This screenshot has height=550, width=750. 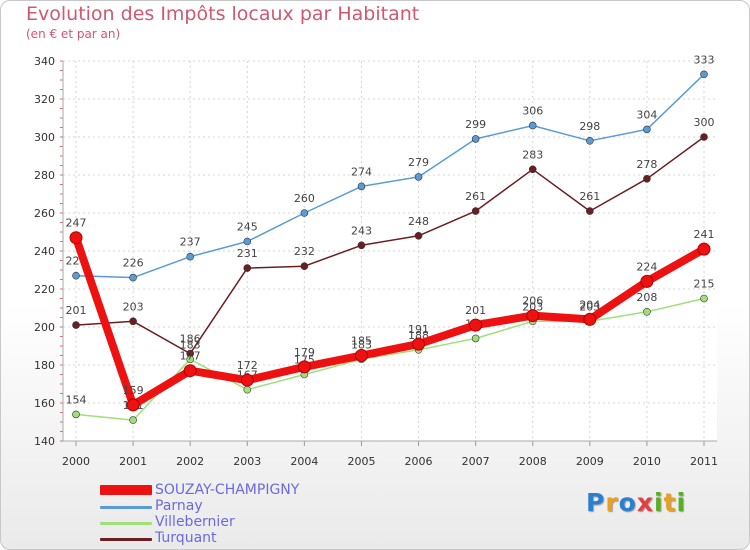 What do you see at coordinates (227, 490) in the screenshot?
I see `legend-label-souzay-champigny: SOUZAY-CHAMPIGNY` at bounding box center [227, 490].